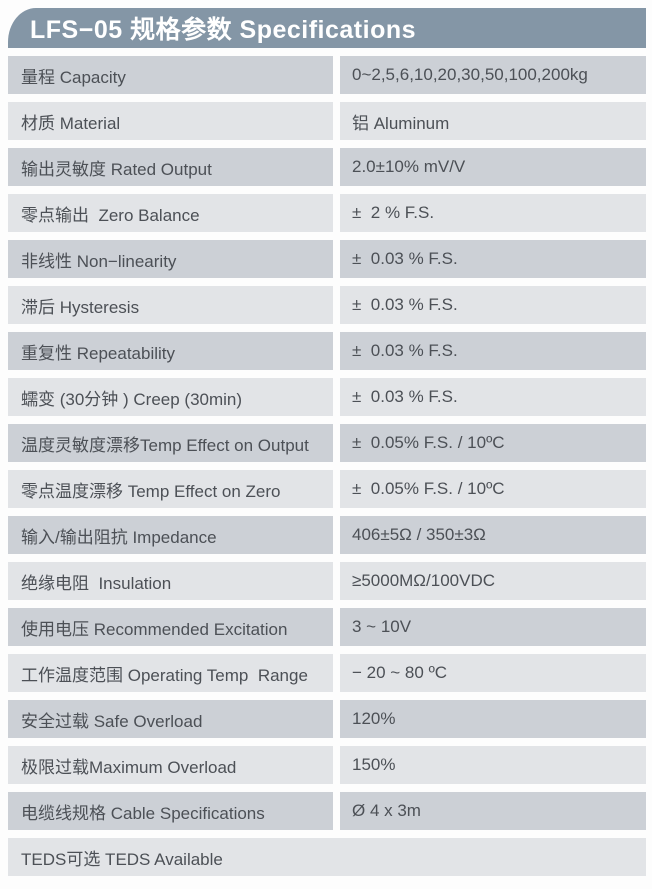 This screenshot has width=652, height=889. I want to click on spec-row-safe-overload: 安全过载 Safe Overload 120%, so click(327, 719).